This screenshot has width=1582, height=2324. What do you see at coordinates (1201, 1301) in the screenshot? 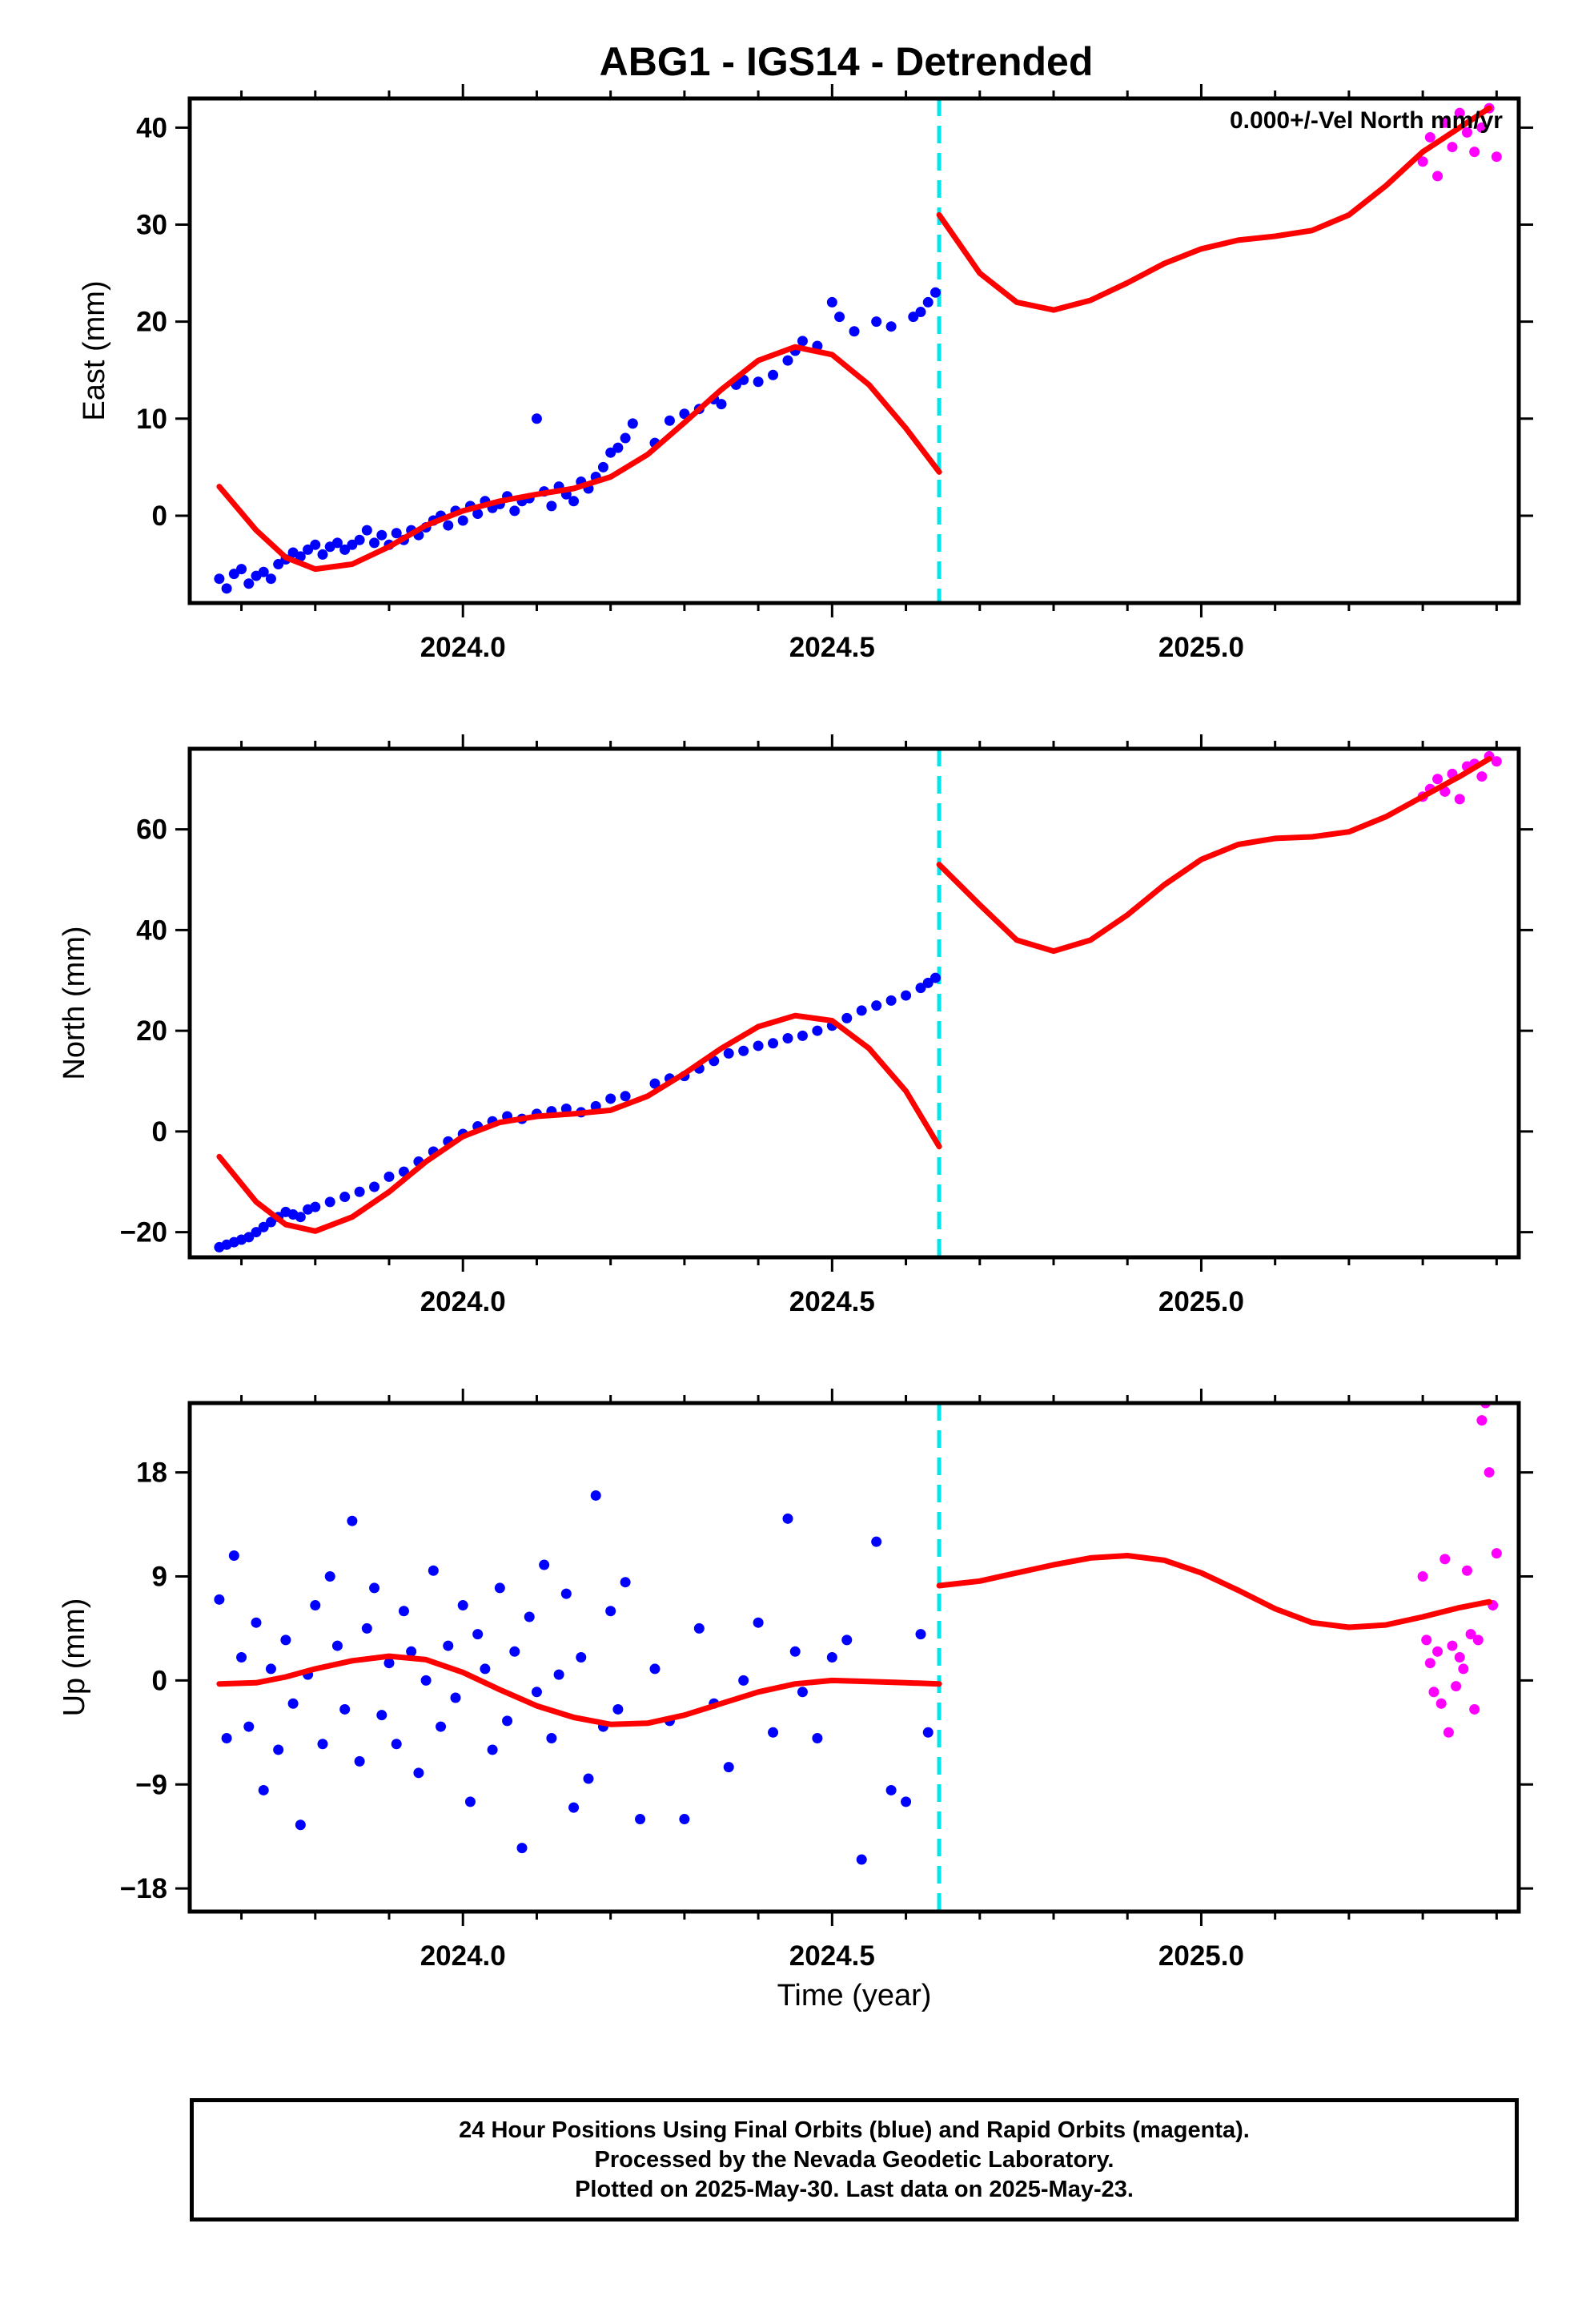
I see `north-xtick-label: 2025.0` at bounding box center [1201, 1301].